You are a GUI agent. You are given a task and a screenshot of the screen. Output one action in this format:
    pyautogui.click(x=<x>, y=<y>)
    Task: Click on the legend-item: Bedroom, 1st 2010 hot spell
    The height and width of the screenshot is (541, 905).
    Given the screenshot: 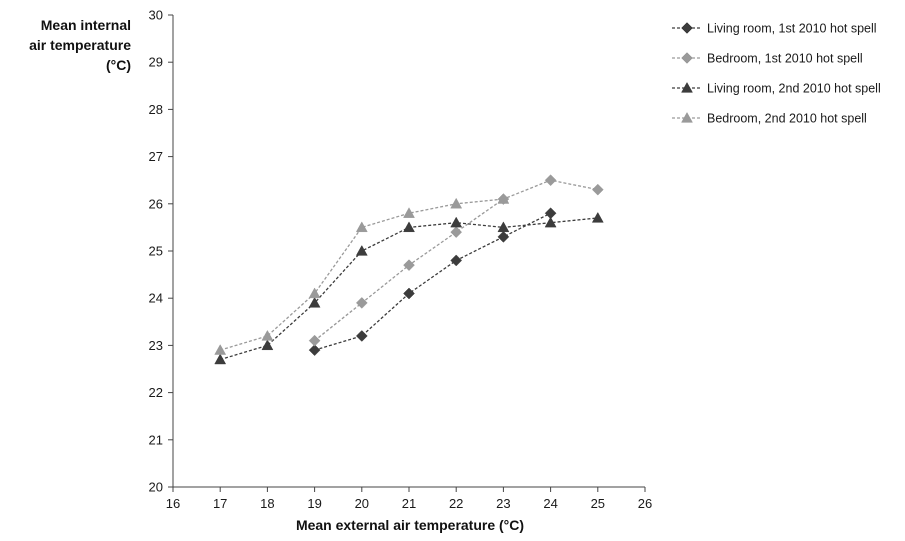 What is the action you would take?
    pyautogui.click(x=767, y=59)
    